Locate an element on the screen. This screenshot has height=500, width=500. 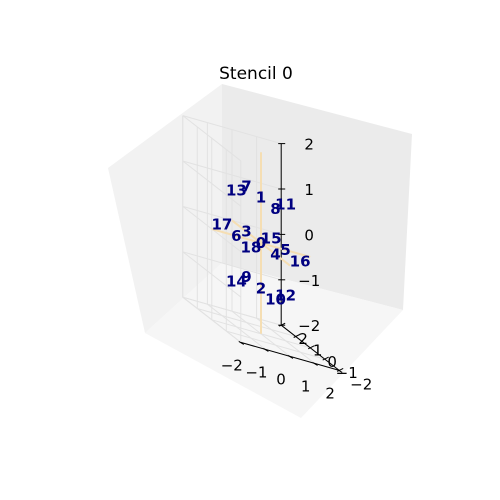
stencil-point-label-8: 8 is located at coordinates (275, 209).